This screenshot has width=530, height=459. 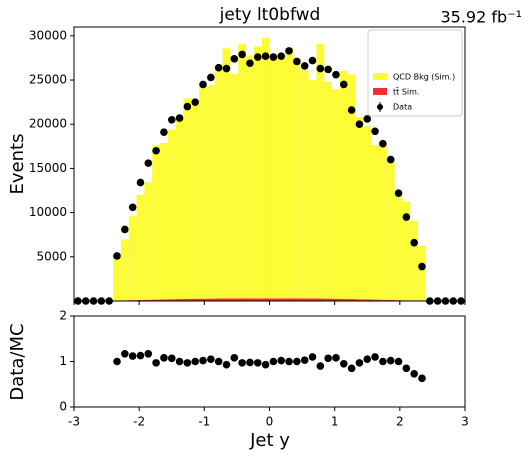 What do you see at coordinates (51, 256) in the screenshot?
I see `y-tick-label: 5000` at bounding box center [51, 256].